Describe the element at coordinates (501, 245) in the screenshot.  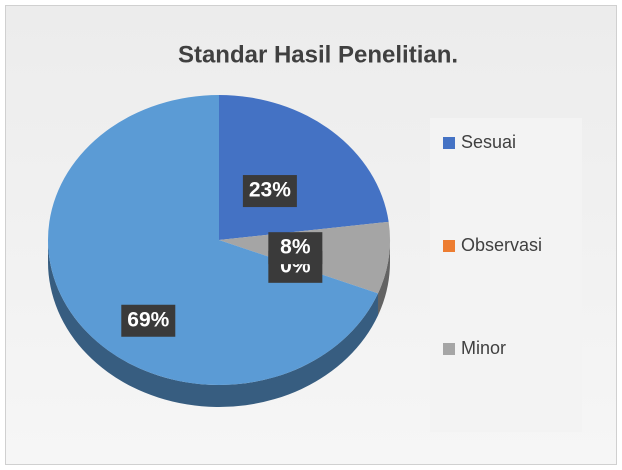
I see `legend-label: Observasi` at that location.